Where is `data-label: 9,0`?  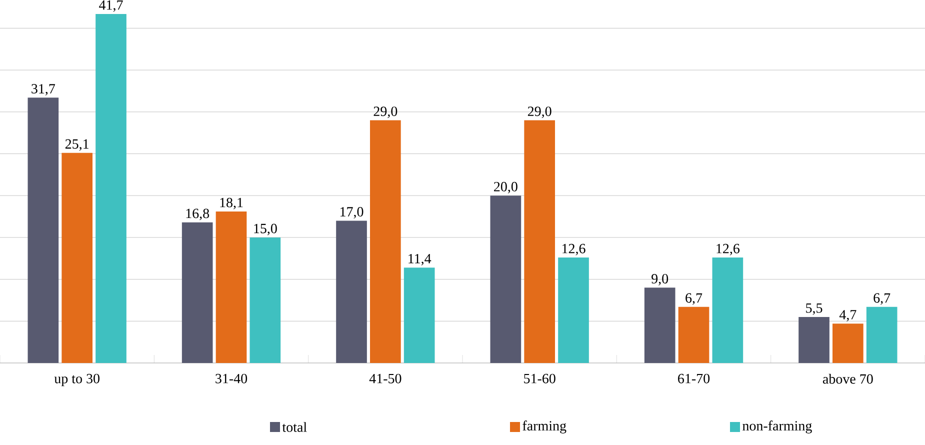
data-label: 9,0 is located at coordinates (660, 280).